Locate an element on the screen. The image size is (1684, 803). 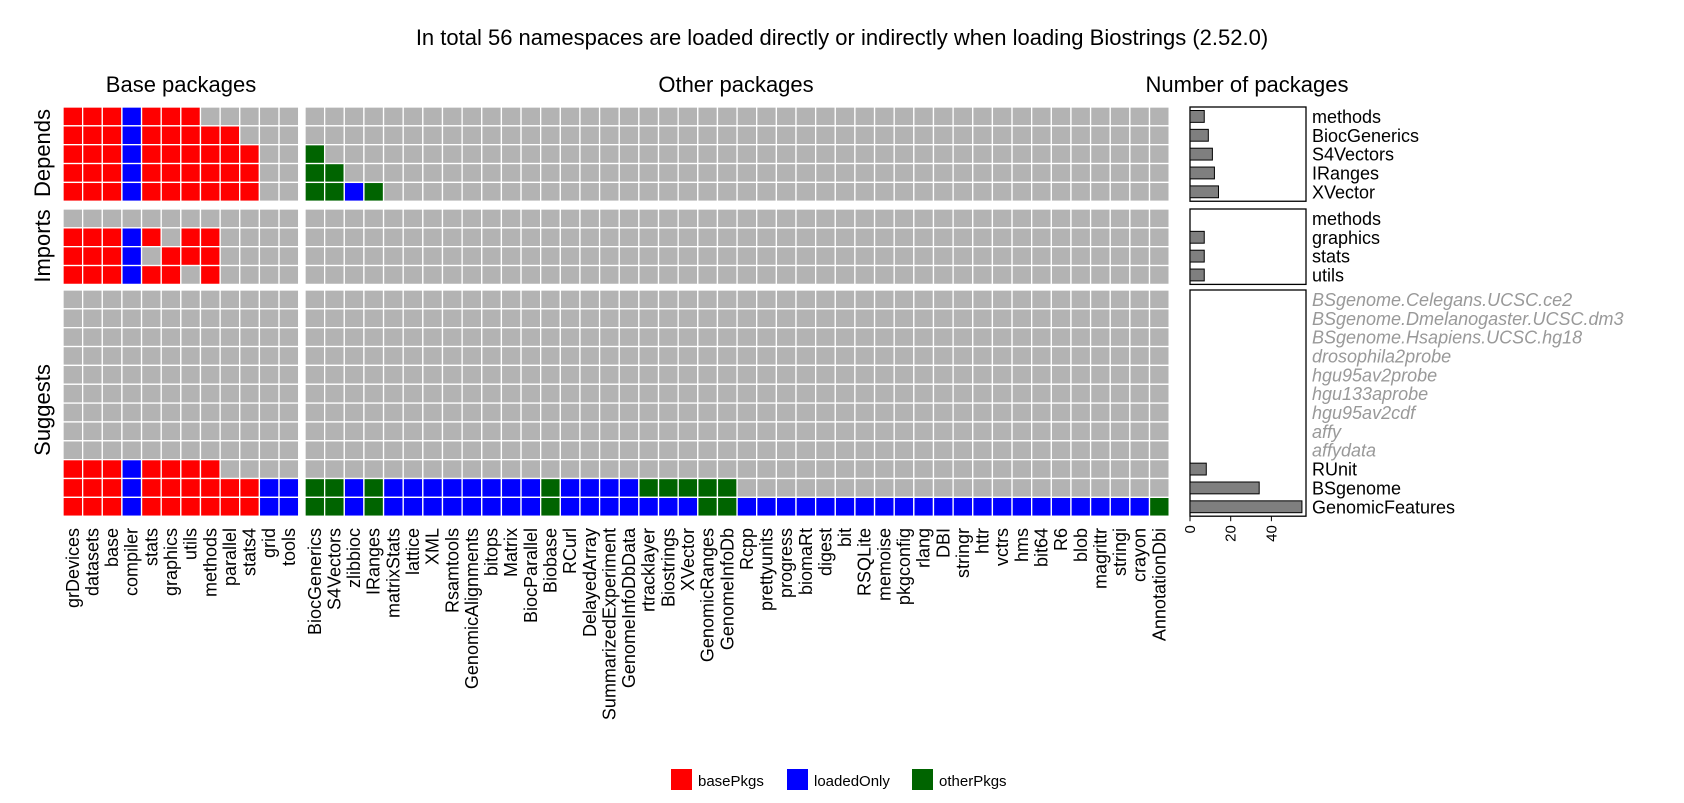
legend: basePkgs loadedOnly otherPkgs is located at coordinates (839, 779).